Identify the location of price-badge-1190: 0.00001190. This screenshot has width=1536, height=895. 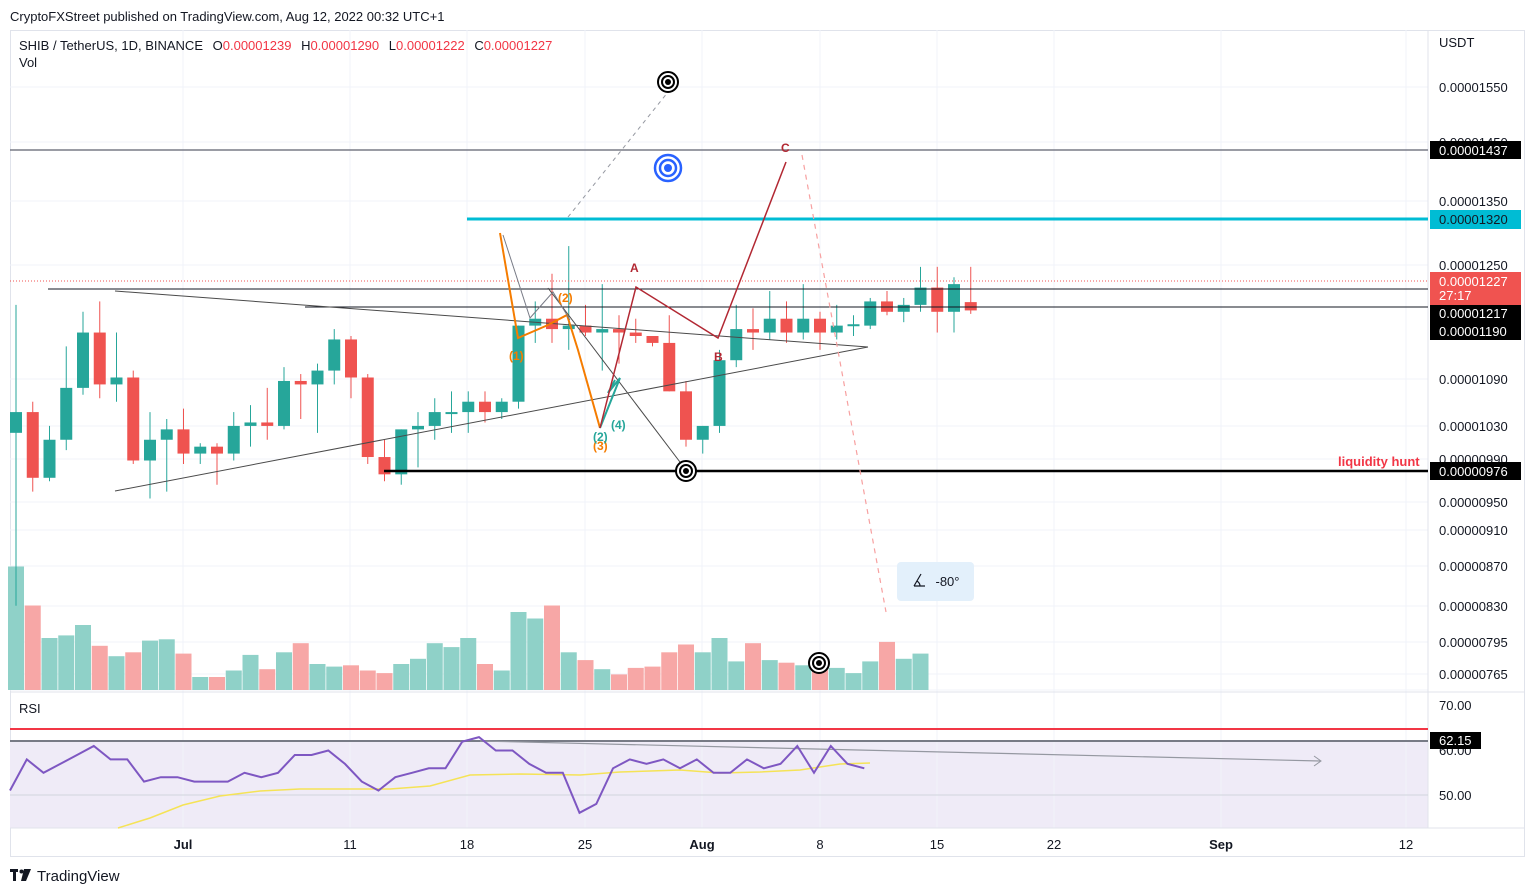
(1475, 331).